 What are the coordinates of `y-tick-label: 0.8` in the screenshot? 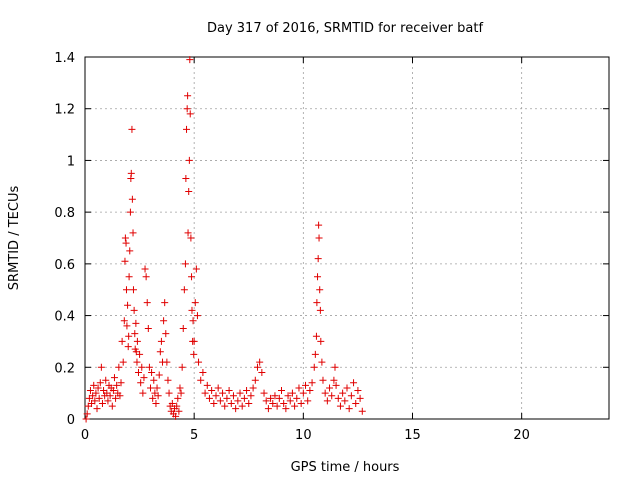 It's located at (64, 213).